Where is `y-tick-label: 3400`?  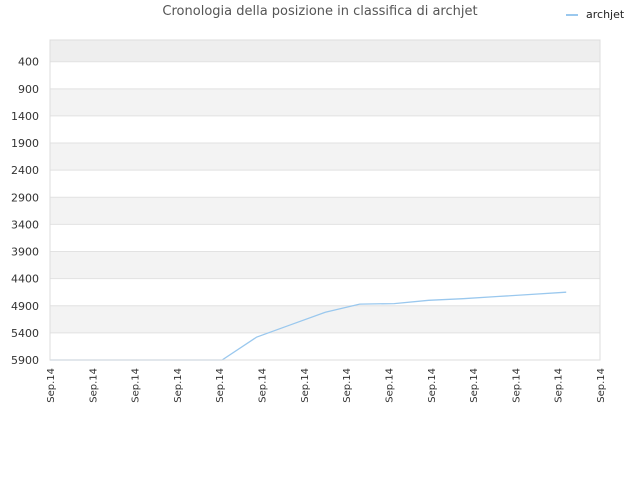 y-tick-label: 3400 is located at coordinates (25, 224).